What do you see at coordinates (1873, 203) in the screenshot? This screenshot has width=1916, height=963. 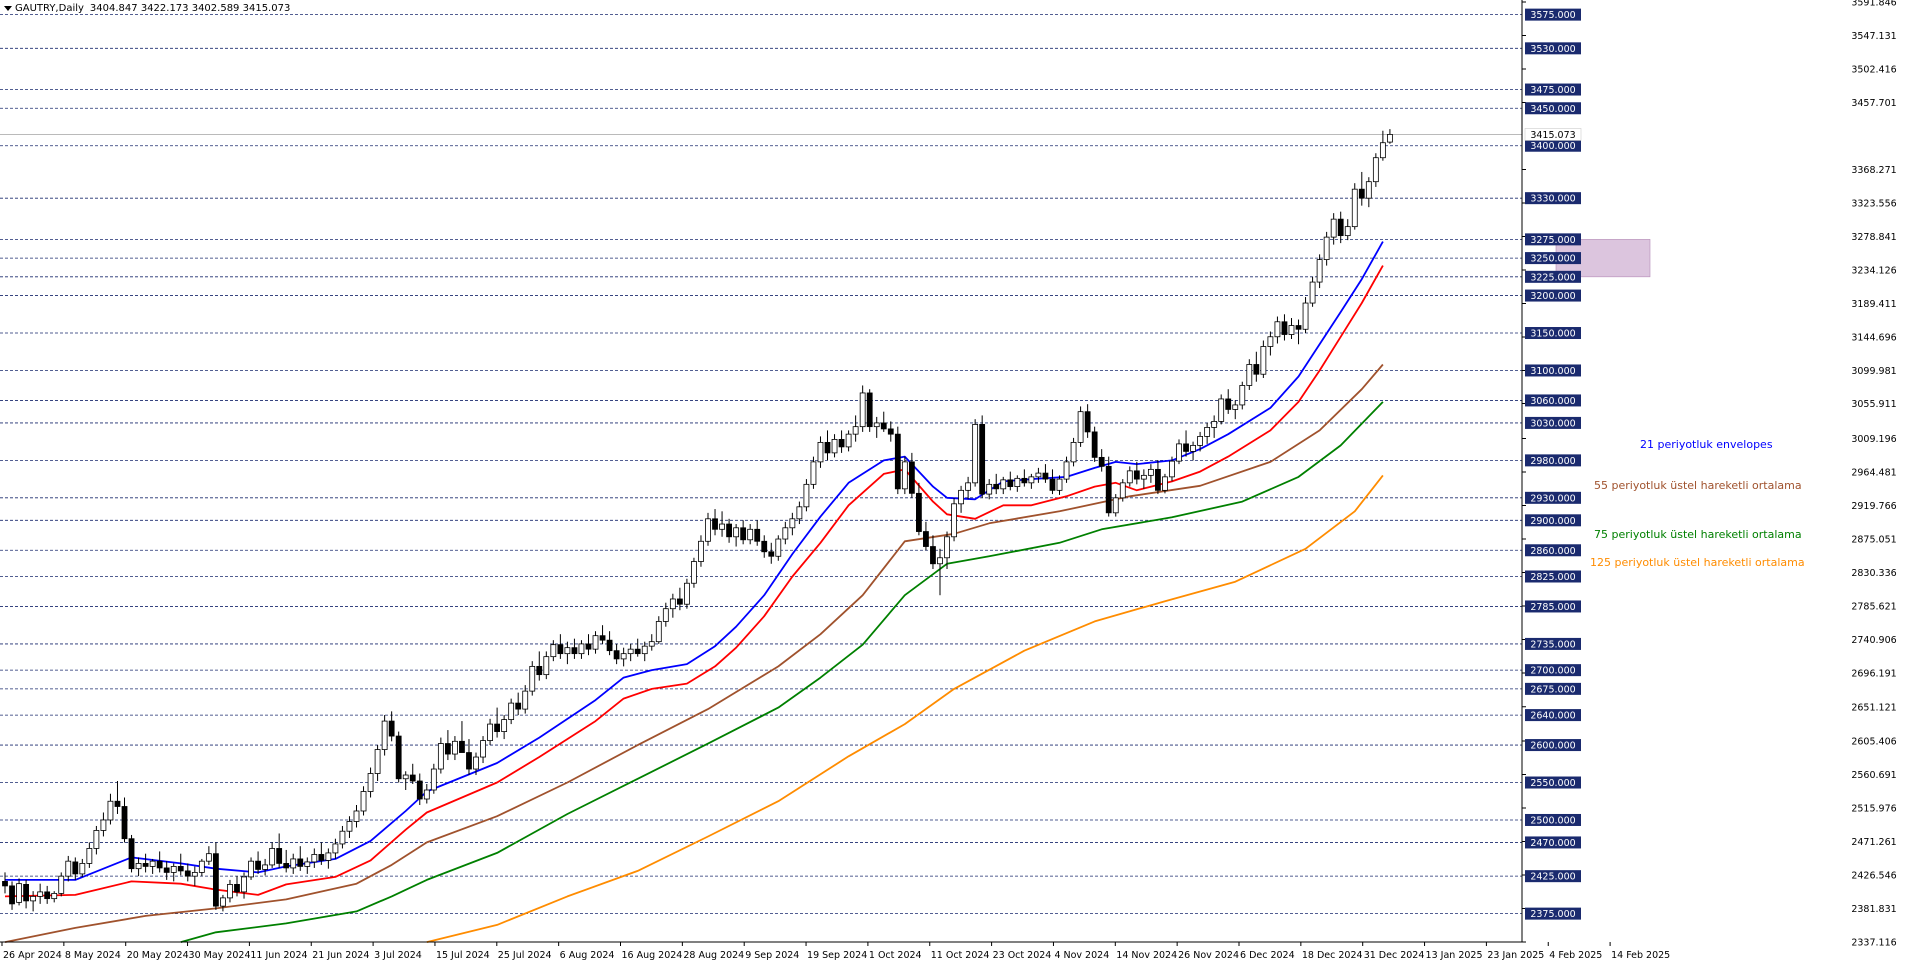 I see `y-tick-label: 3323.556` at bounding box center [1873, 203].